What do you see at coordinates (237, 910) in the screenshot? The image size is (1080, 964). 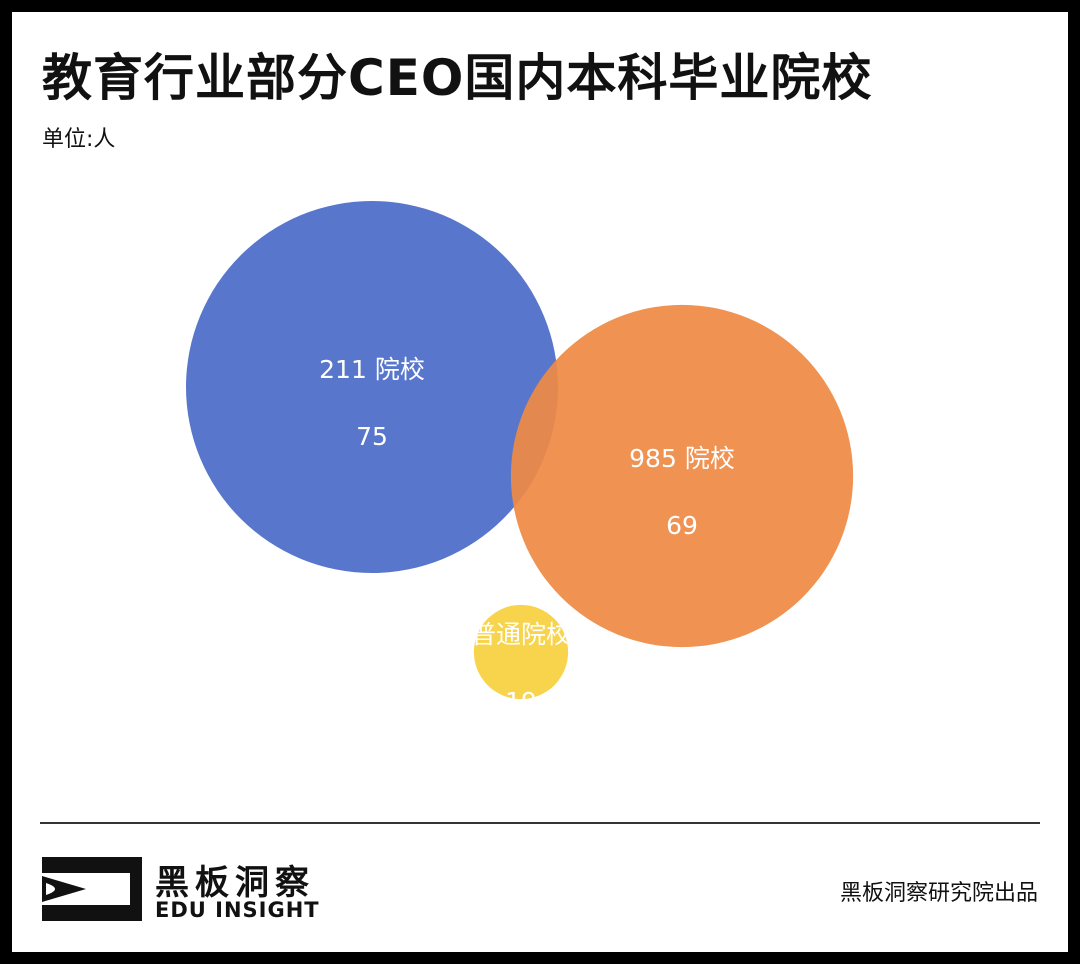 I see `brand-name-en: EDU INSIGHT` at bounding box center [237, 910].